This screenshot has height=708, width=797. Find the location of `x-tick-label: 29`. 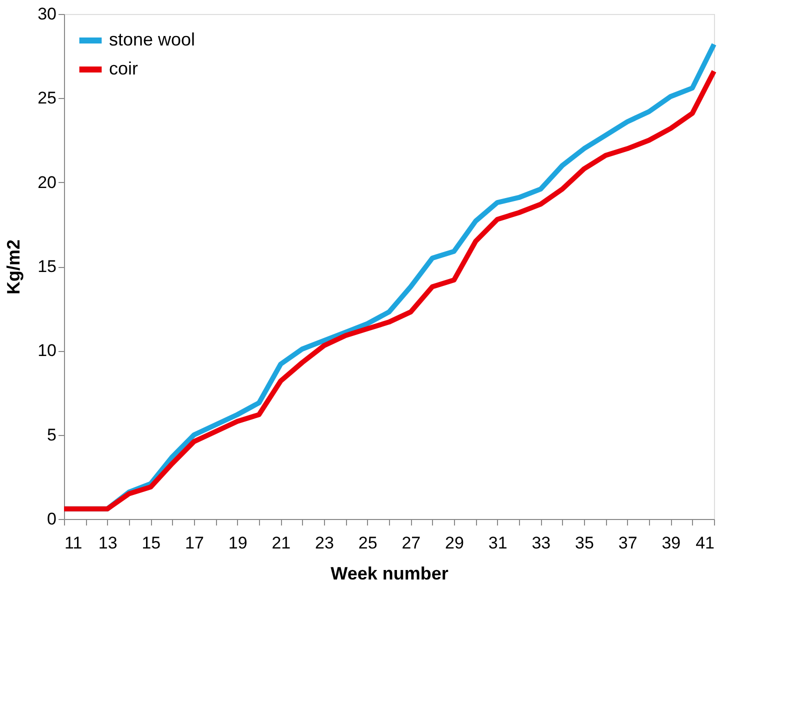

x-tick-label: 29 is located at coordinates (454, 543).